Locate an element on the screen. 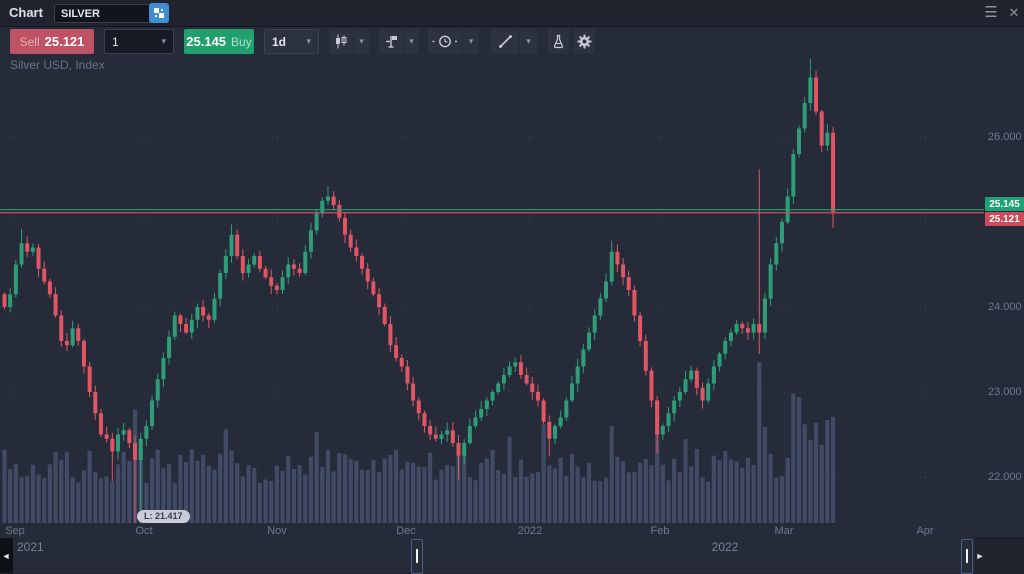 The width and height of the screenshot is (1024, 574). x-axis-tick-label: Dec is located at coordinates (406, 531).